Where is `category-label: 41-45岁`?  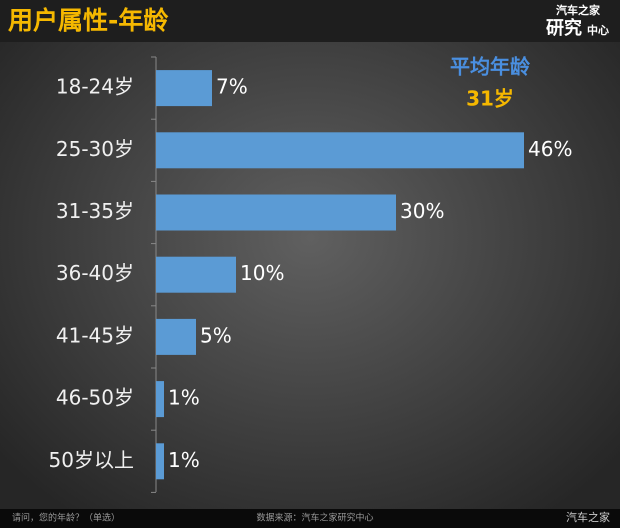
category-label: 41-45岁 is located at coordinates (95, 335).